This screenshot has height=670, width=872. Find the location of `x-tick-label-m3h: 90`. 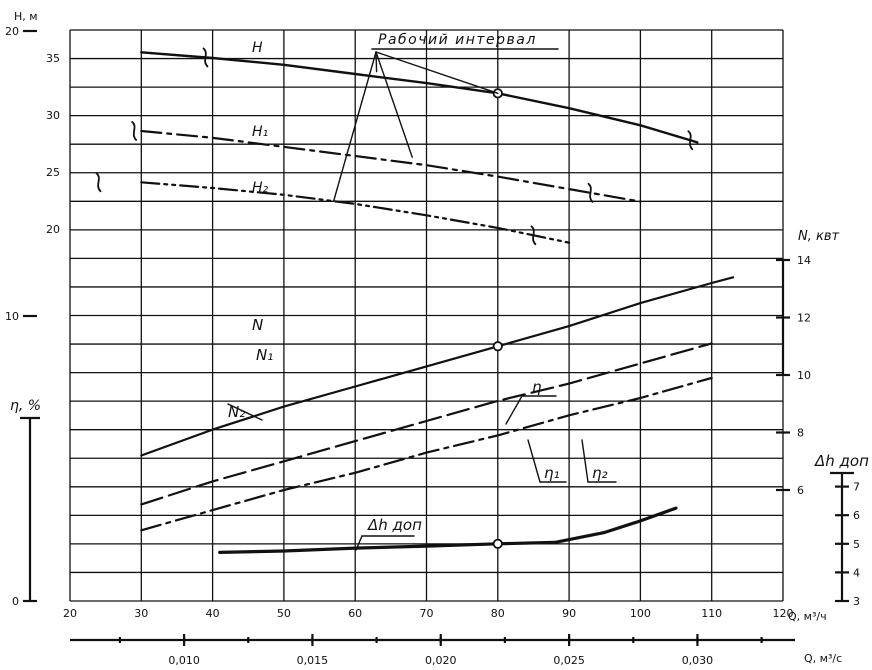

x-tick-label-m3h: 90 is located at coordinates (569, 613).